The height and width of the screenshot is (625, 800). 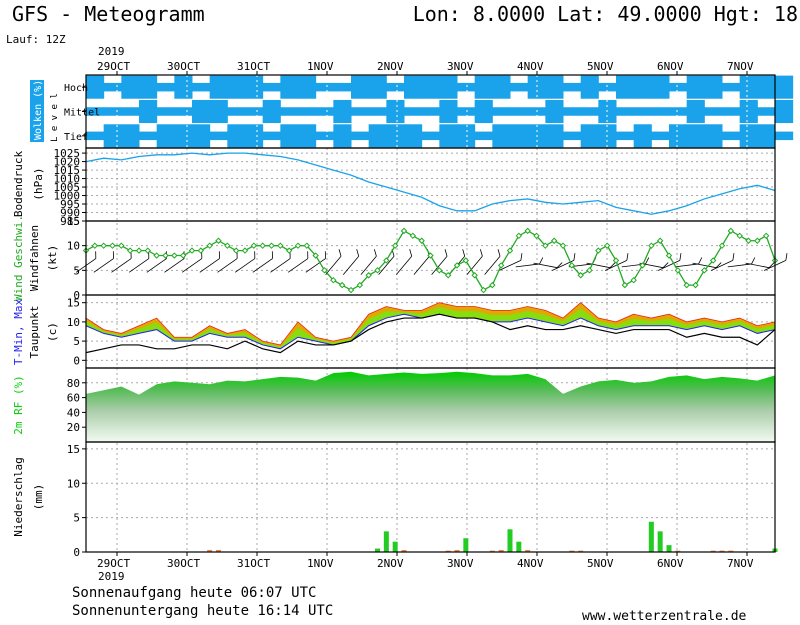 I want to click on cloud-ylabel2: L e v e l, so click(x=55, y=117).